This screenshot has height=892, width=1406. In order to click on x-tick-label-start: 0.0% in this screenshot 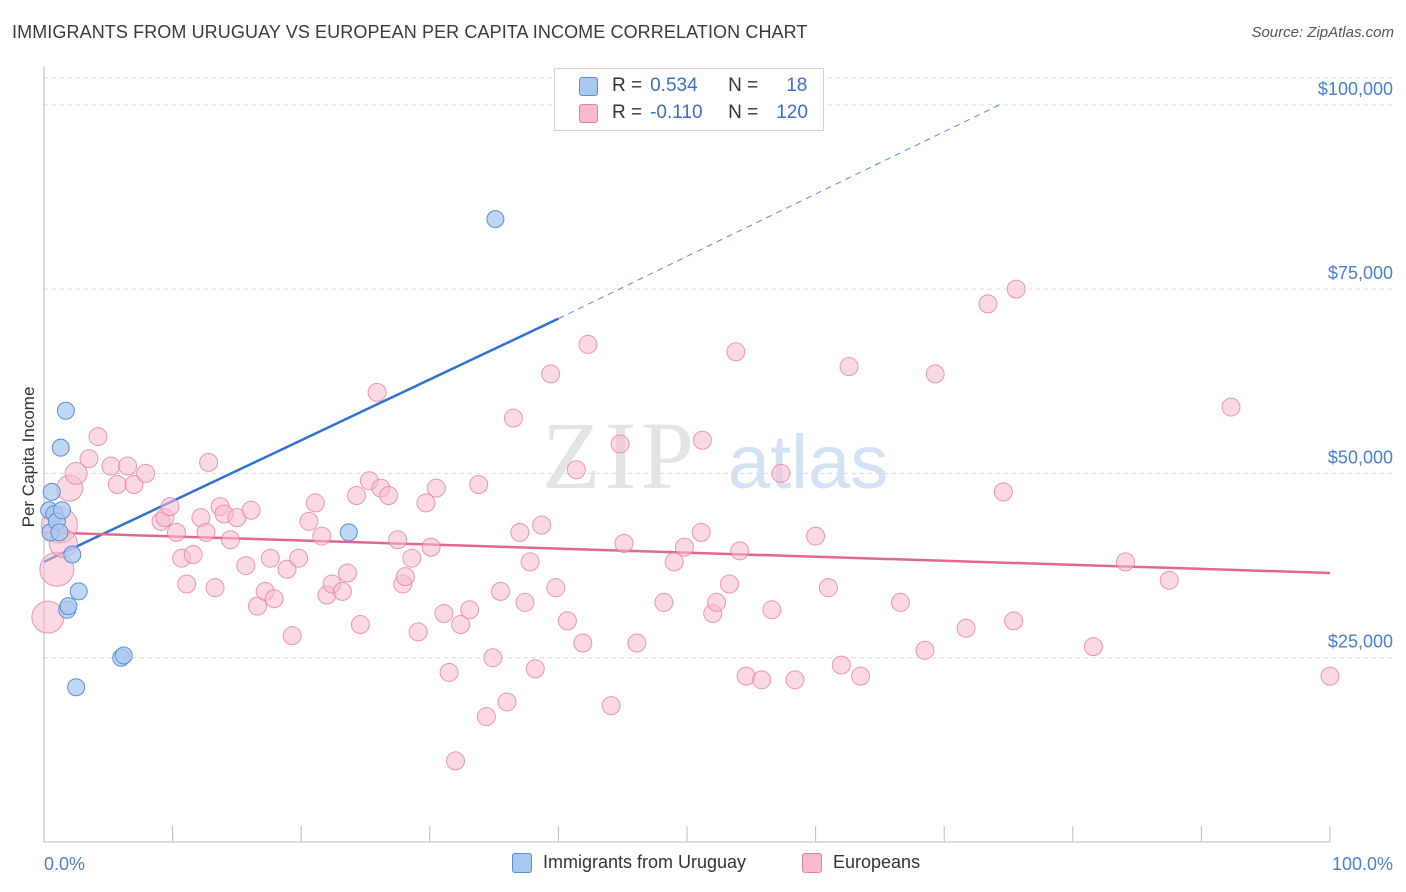, I will do `click(64, 864)`.